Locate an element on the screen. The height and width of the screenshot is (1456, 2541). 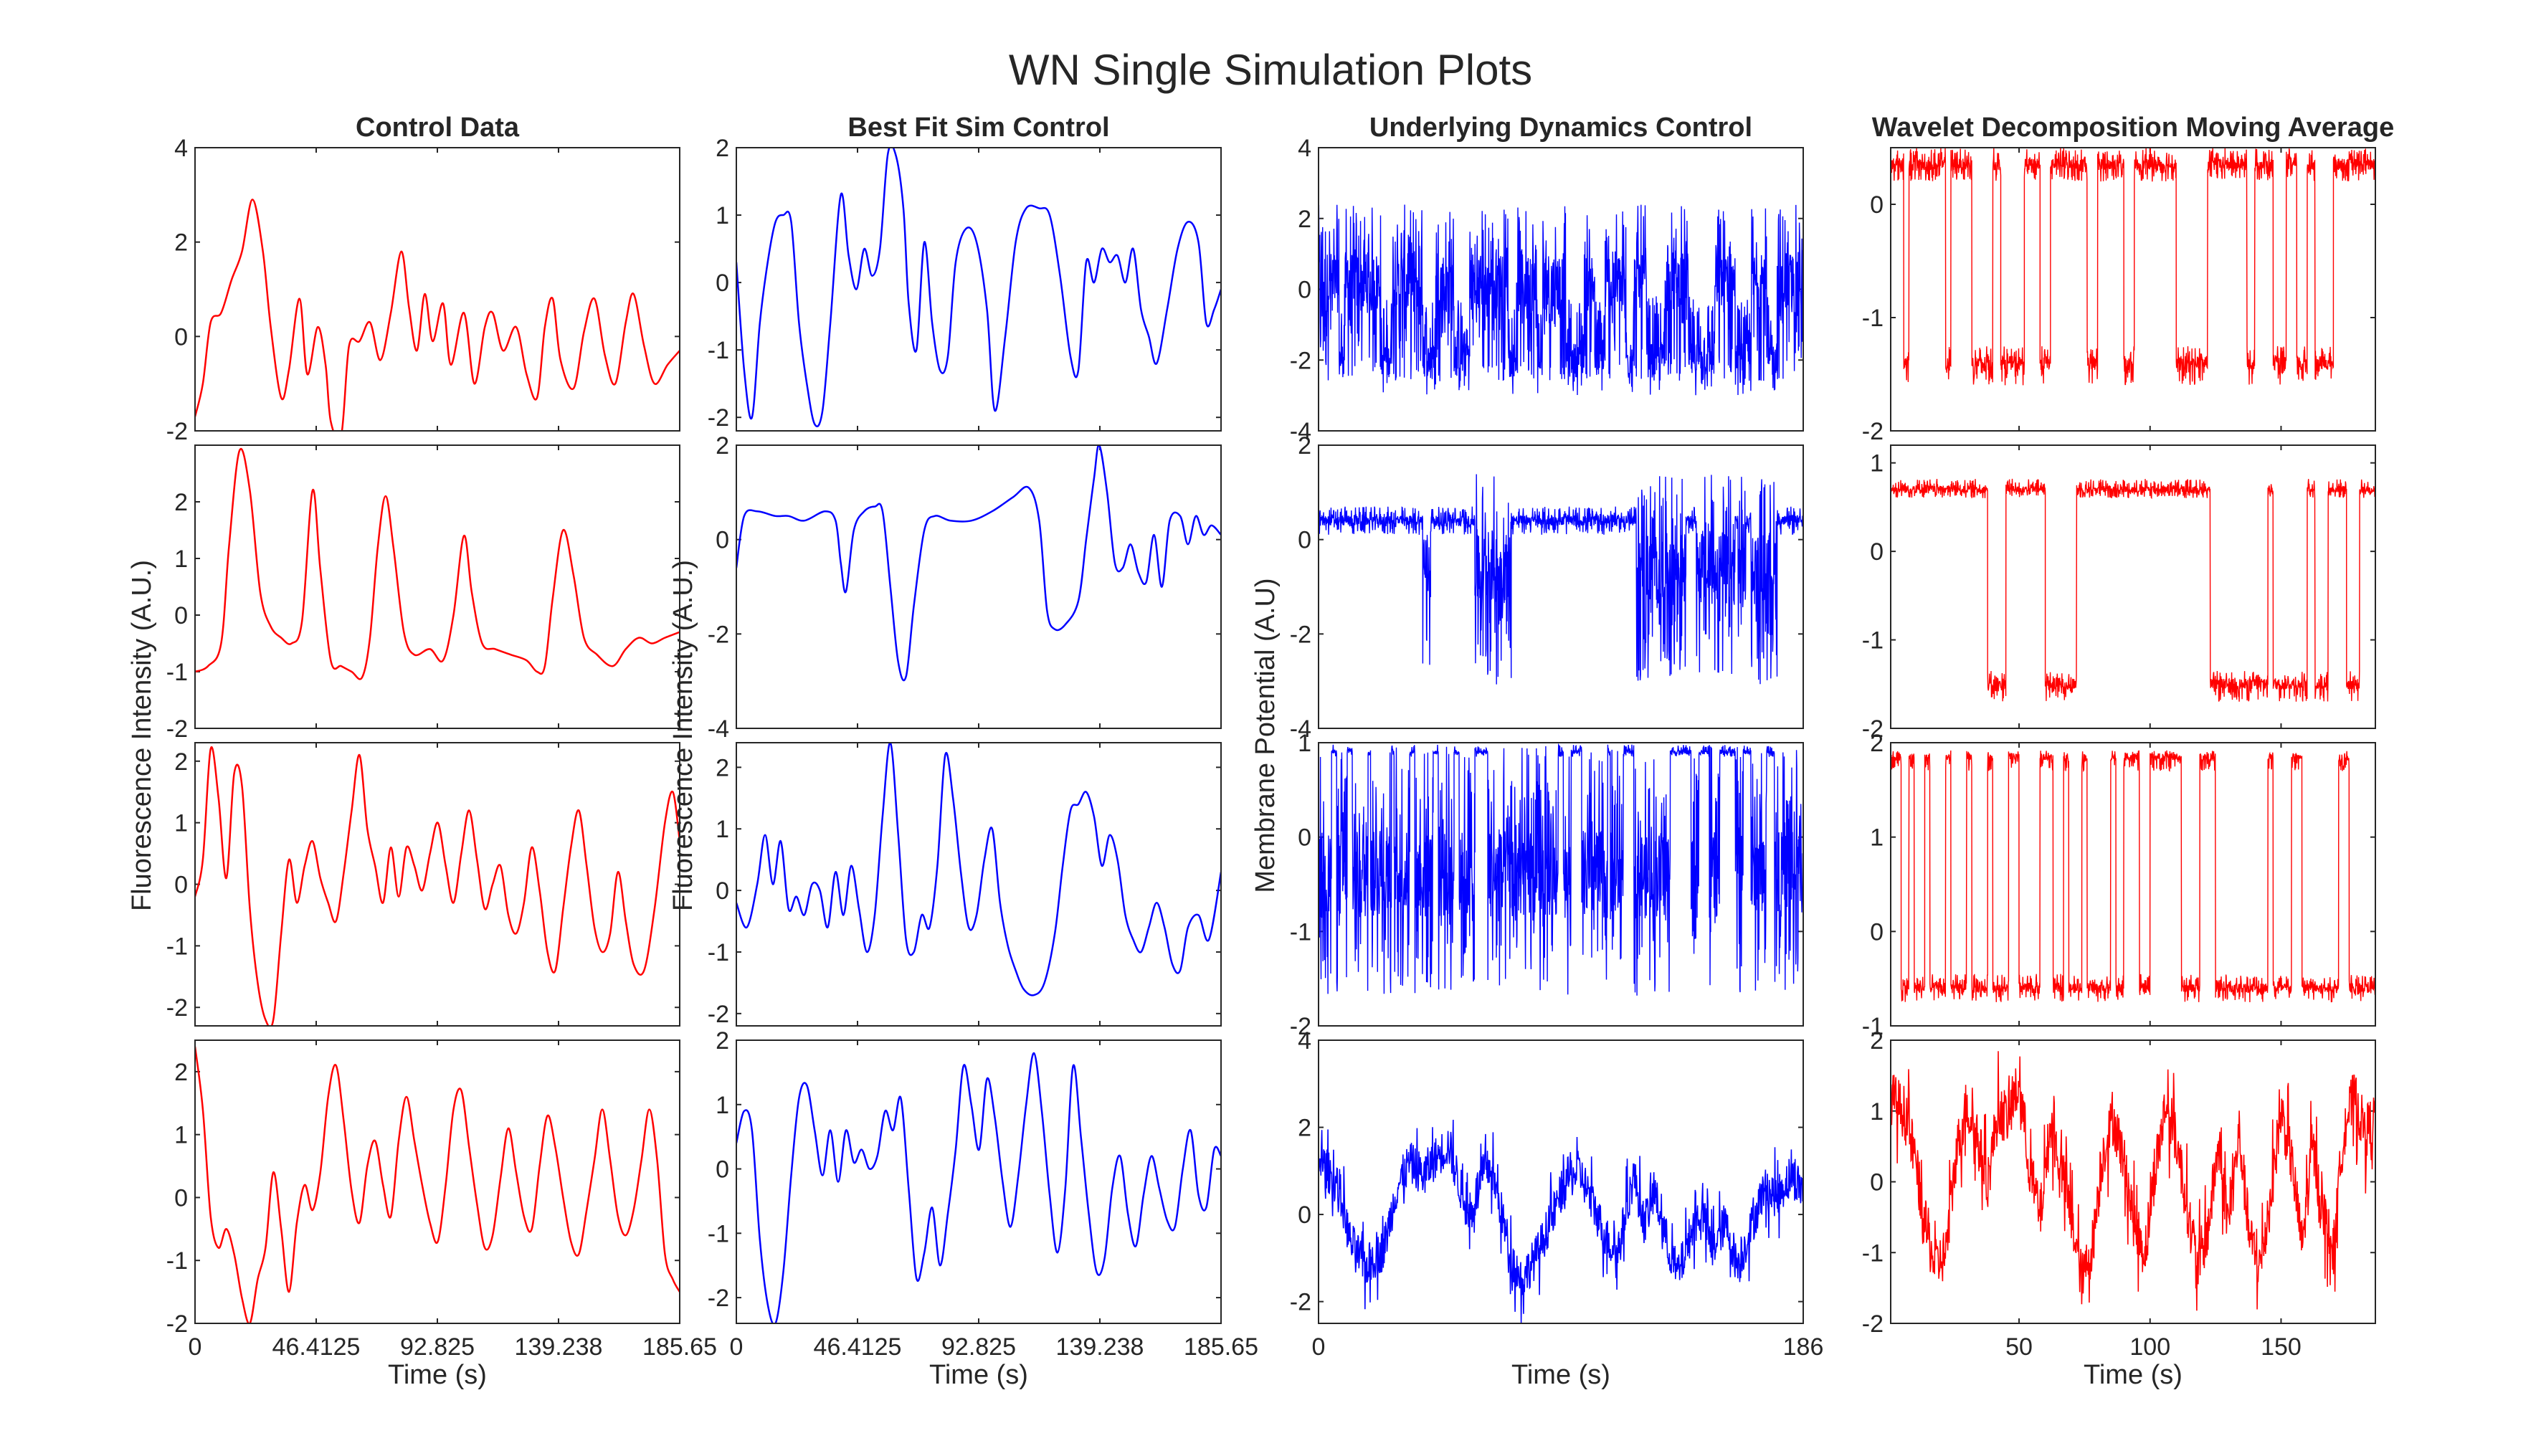
x-axis-label-1: Time (s) is located at coordinates (978, 1375).